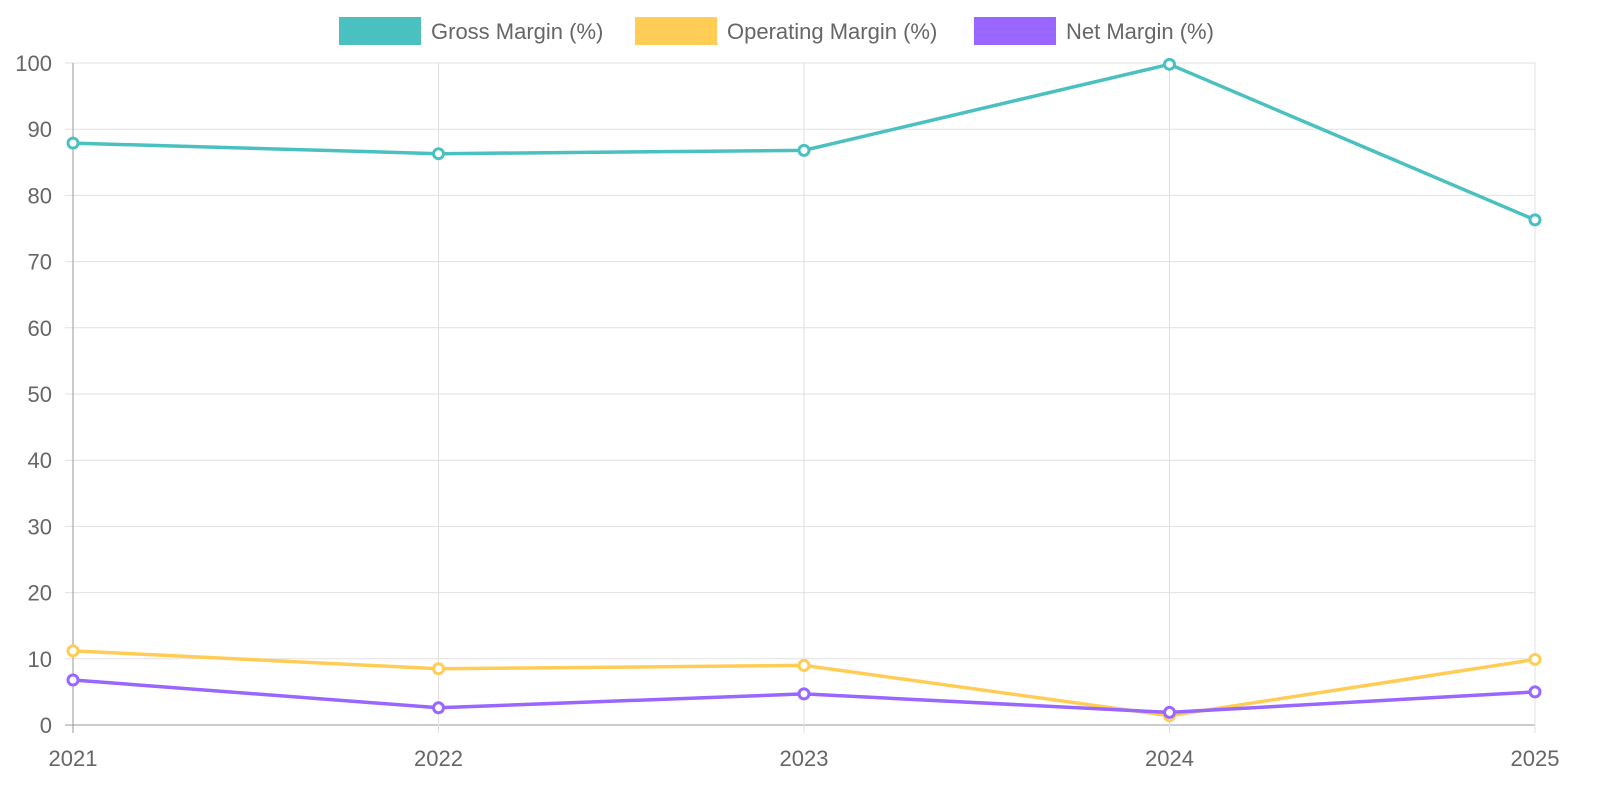  I want to click on y-tick-label: 80, so click(40, 195).